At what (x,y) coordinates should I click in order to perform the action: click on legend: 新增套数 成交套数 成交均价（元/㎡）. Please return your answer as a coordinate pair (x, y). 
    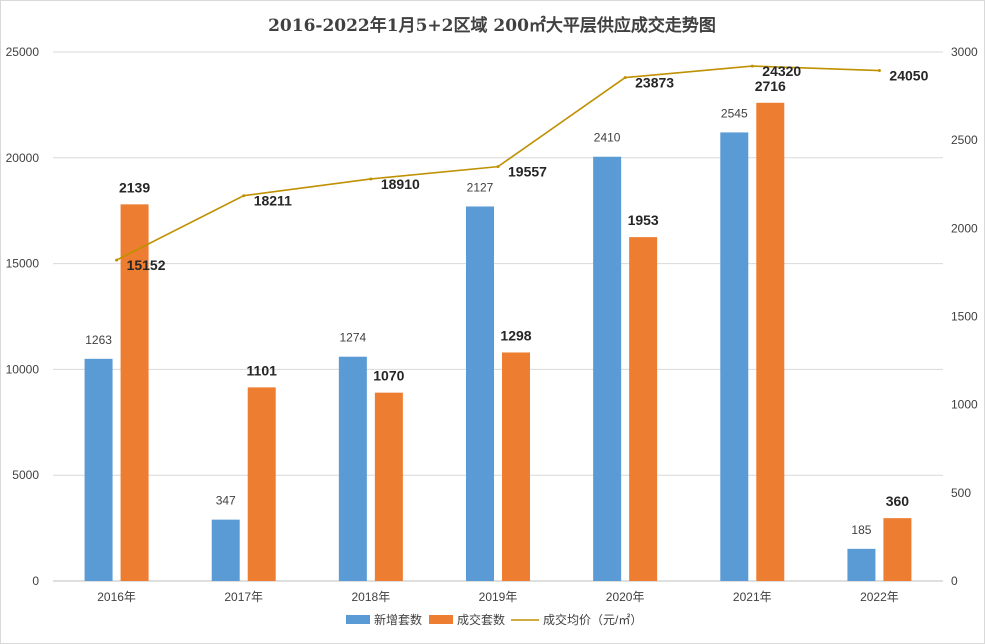
    Looking at the image, I should click on (494, 619).